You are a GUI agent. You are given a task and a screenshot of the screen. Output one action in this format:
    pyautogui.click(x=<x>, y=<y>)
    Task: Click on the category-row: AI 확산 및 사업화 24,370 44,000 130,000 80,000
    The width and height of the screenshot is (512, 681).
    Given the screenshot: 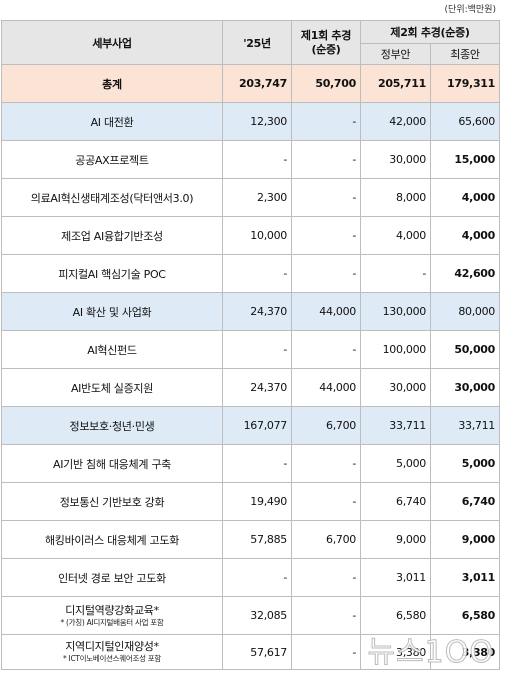 What is the action you would take?
    pyautogui.click(x=251, y=311)
    